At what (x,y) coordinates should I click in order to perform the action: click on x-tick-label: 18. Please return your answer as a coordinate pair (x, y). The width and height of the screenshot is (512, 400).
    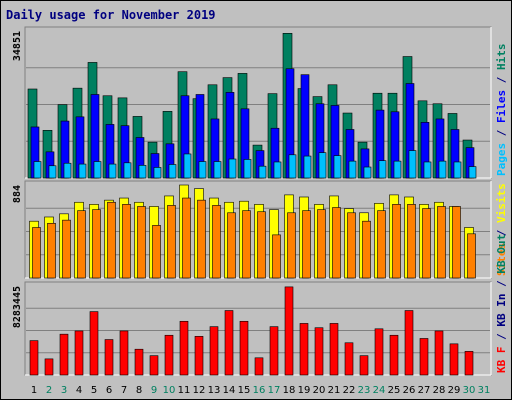
    Looking at the image, I should click on (289, 390).